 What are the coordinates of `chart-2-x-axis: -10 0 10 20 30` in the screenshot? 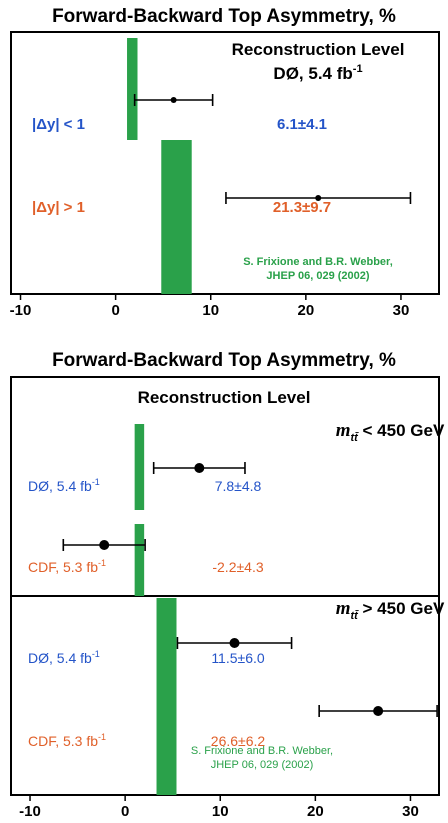 It's located at (219, 807).